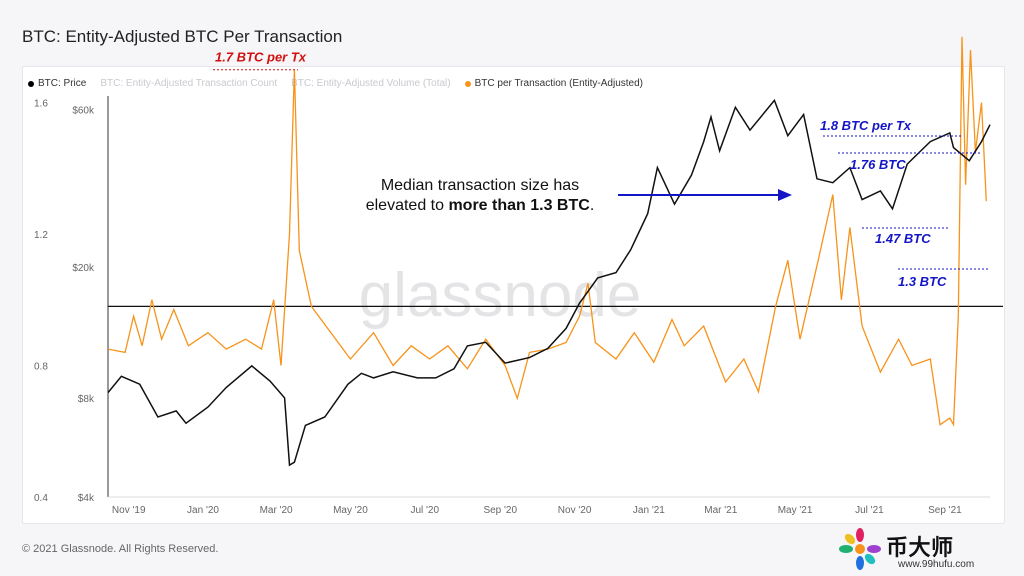 Image resolution: width=1024 pixels, height=576 pixels. I want to click on watermark-text: glassnode, so click(500, 295).